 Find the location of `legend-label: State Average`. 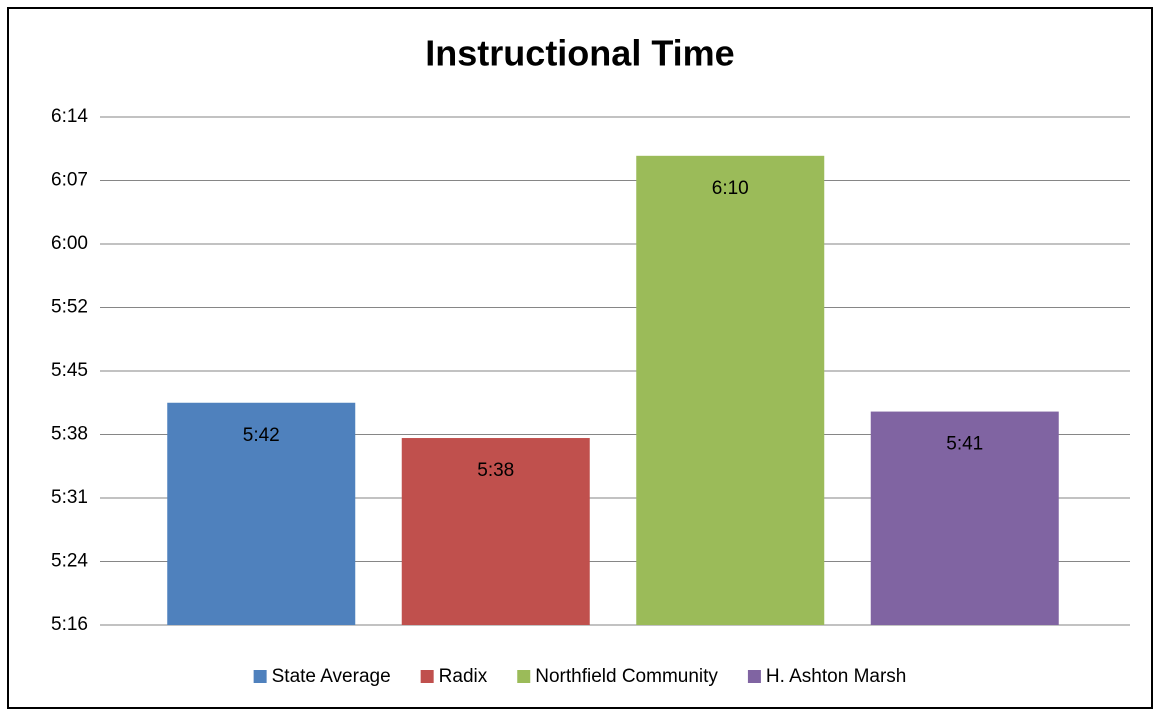

legend-label: State Average is located at coordinates (331, 676).